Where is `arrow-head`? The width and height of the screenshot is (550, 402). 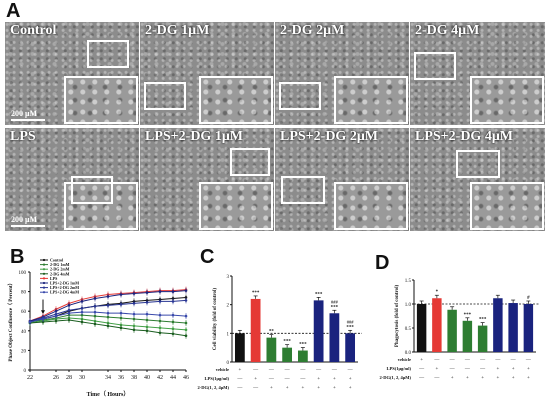 arrow-head is located at coordinates (43, 312).